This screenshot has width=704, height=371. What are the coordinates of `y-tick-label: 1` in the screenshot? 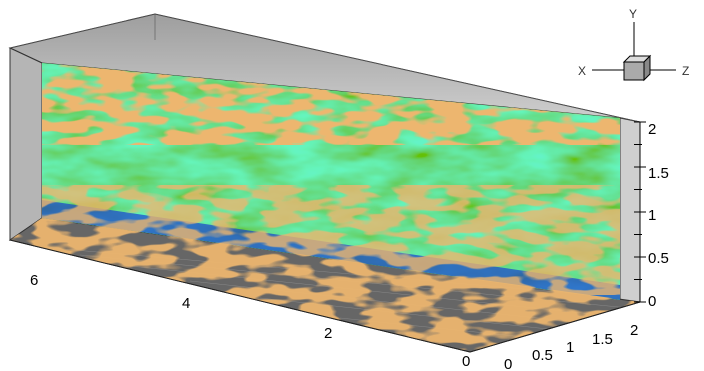 It's located at (652, 215).